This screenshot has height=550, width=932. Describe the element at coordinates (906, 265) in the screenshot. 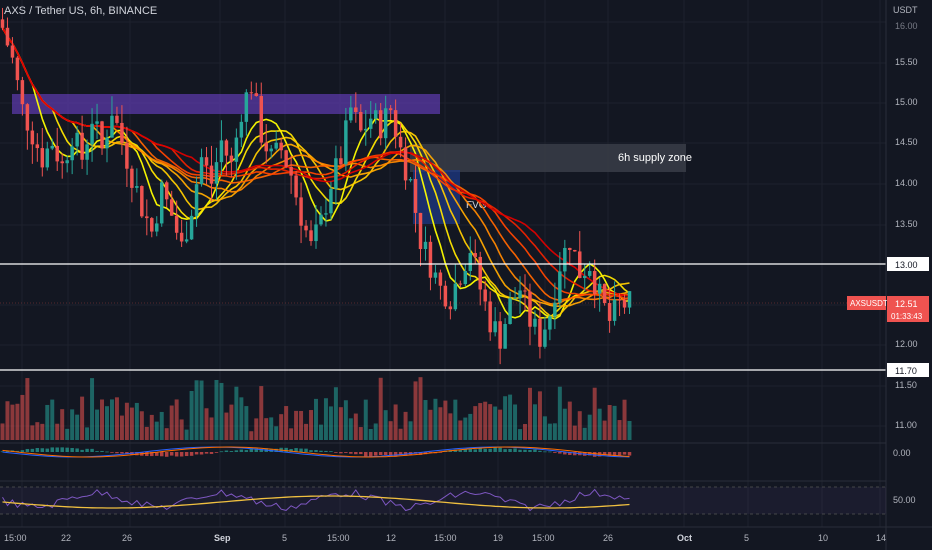

I see `level-13-tag-text: 13.00` at that location.